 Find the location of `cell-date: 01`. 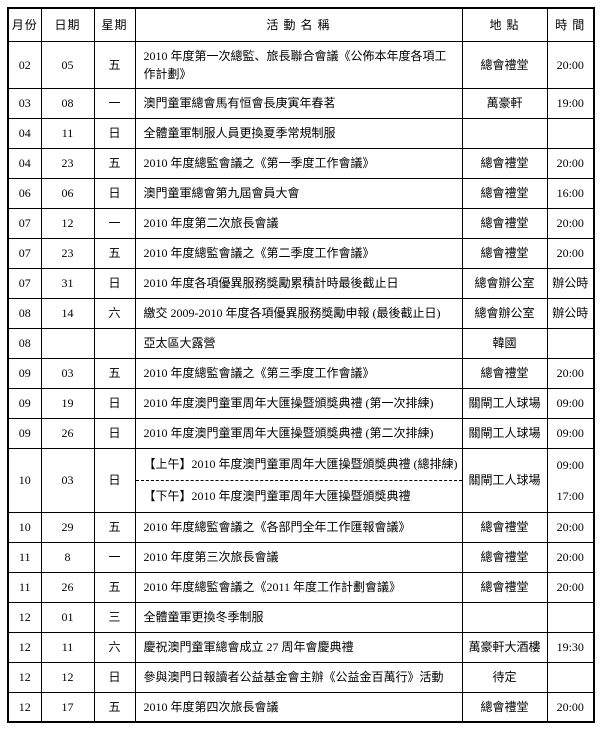

cell-date: 01 is located at coordinates (67, 617).